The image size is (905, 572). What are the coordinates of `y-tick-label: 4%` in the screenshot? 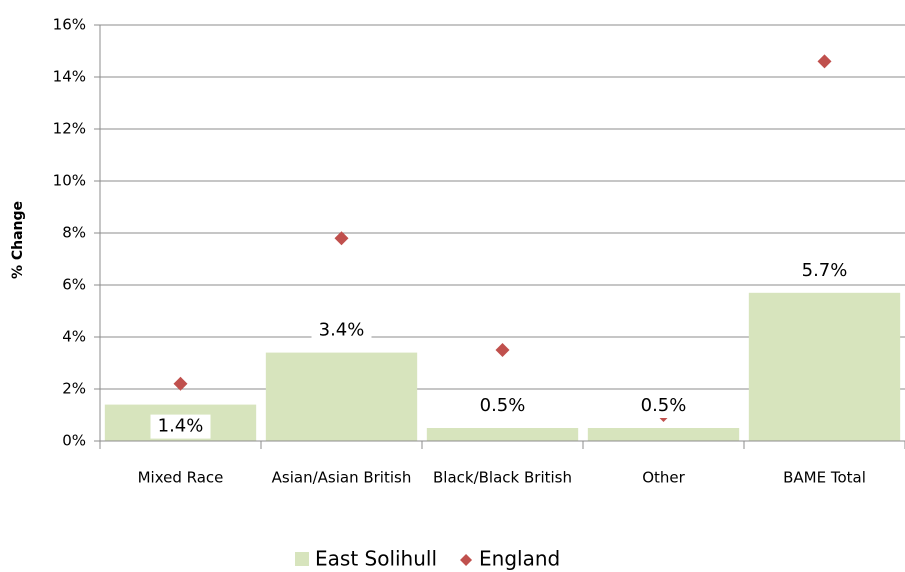 It's located at (74, 337).